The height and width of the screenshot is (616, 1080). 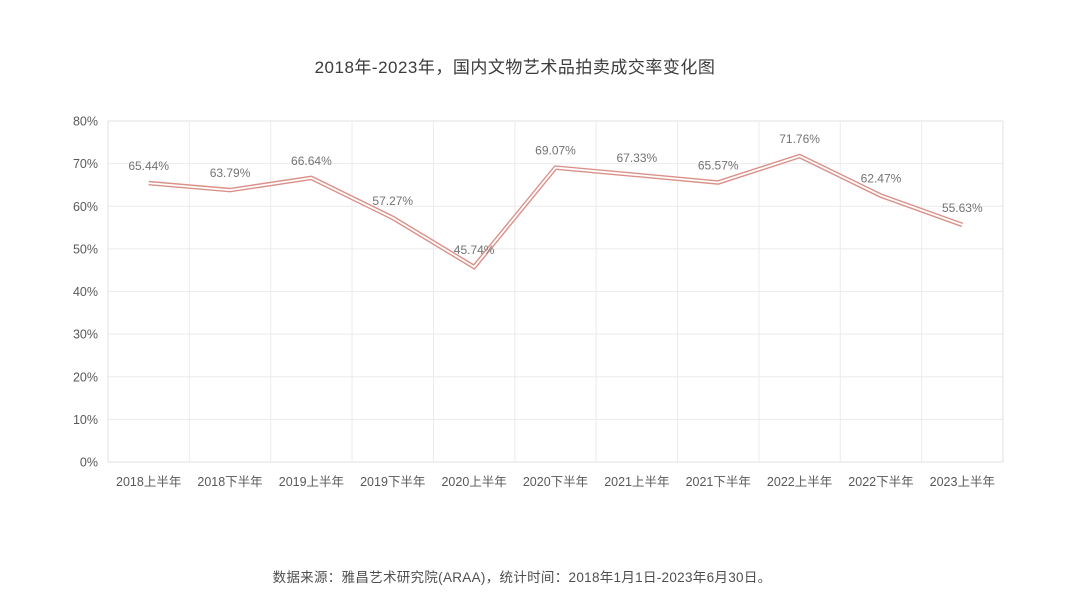 What do you see at coordinates (962, 482) in the screenshot?
I see `x-axis-tick-label: 2023上半年` at bounding box center [962, 482].